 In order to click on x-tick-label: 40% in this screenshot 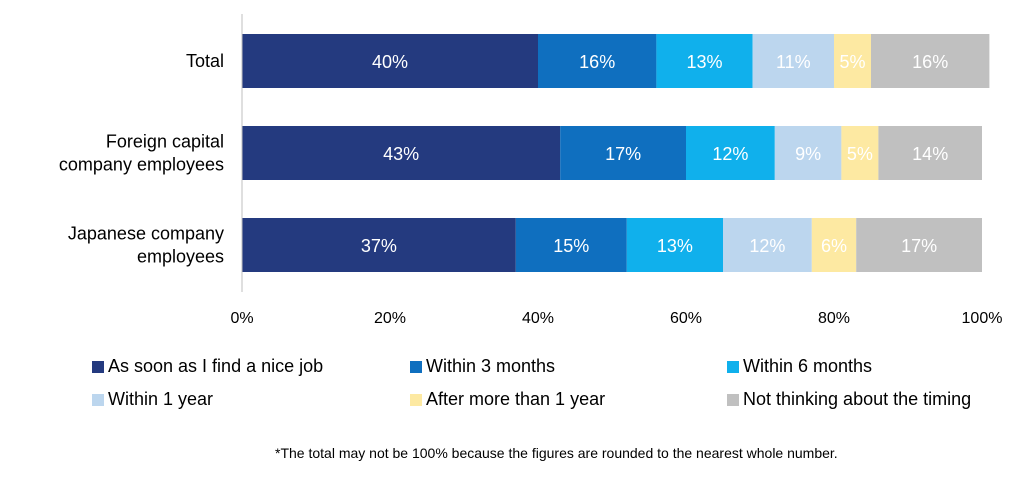, I will do `click(538, 318)`.